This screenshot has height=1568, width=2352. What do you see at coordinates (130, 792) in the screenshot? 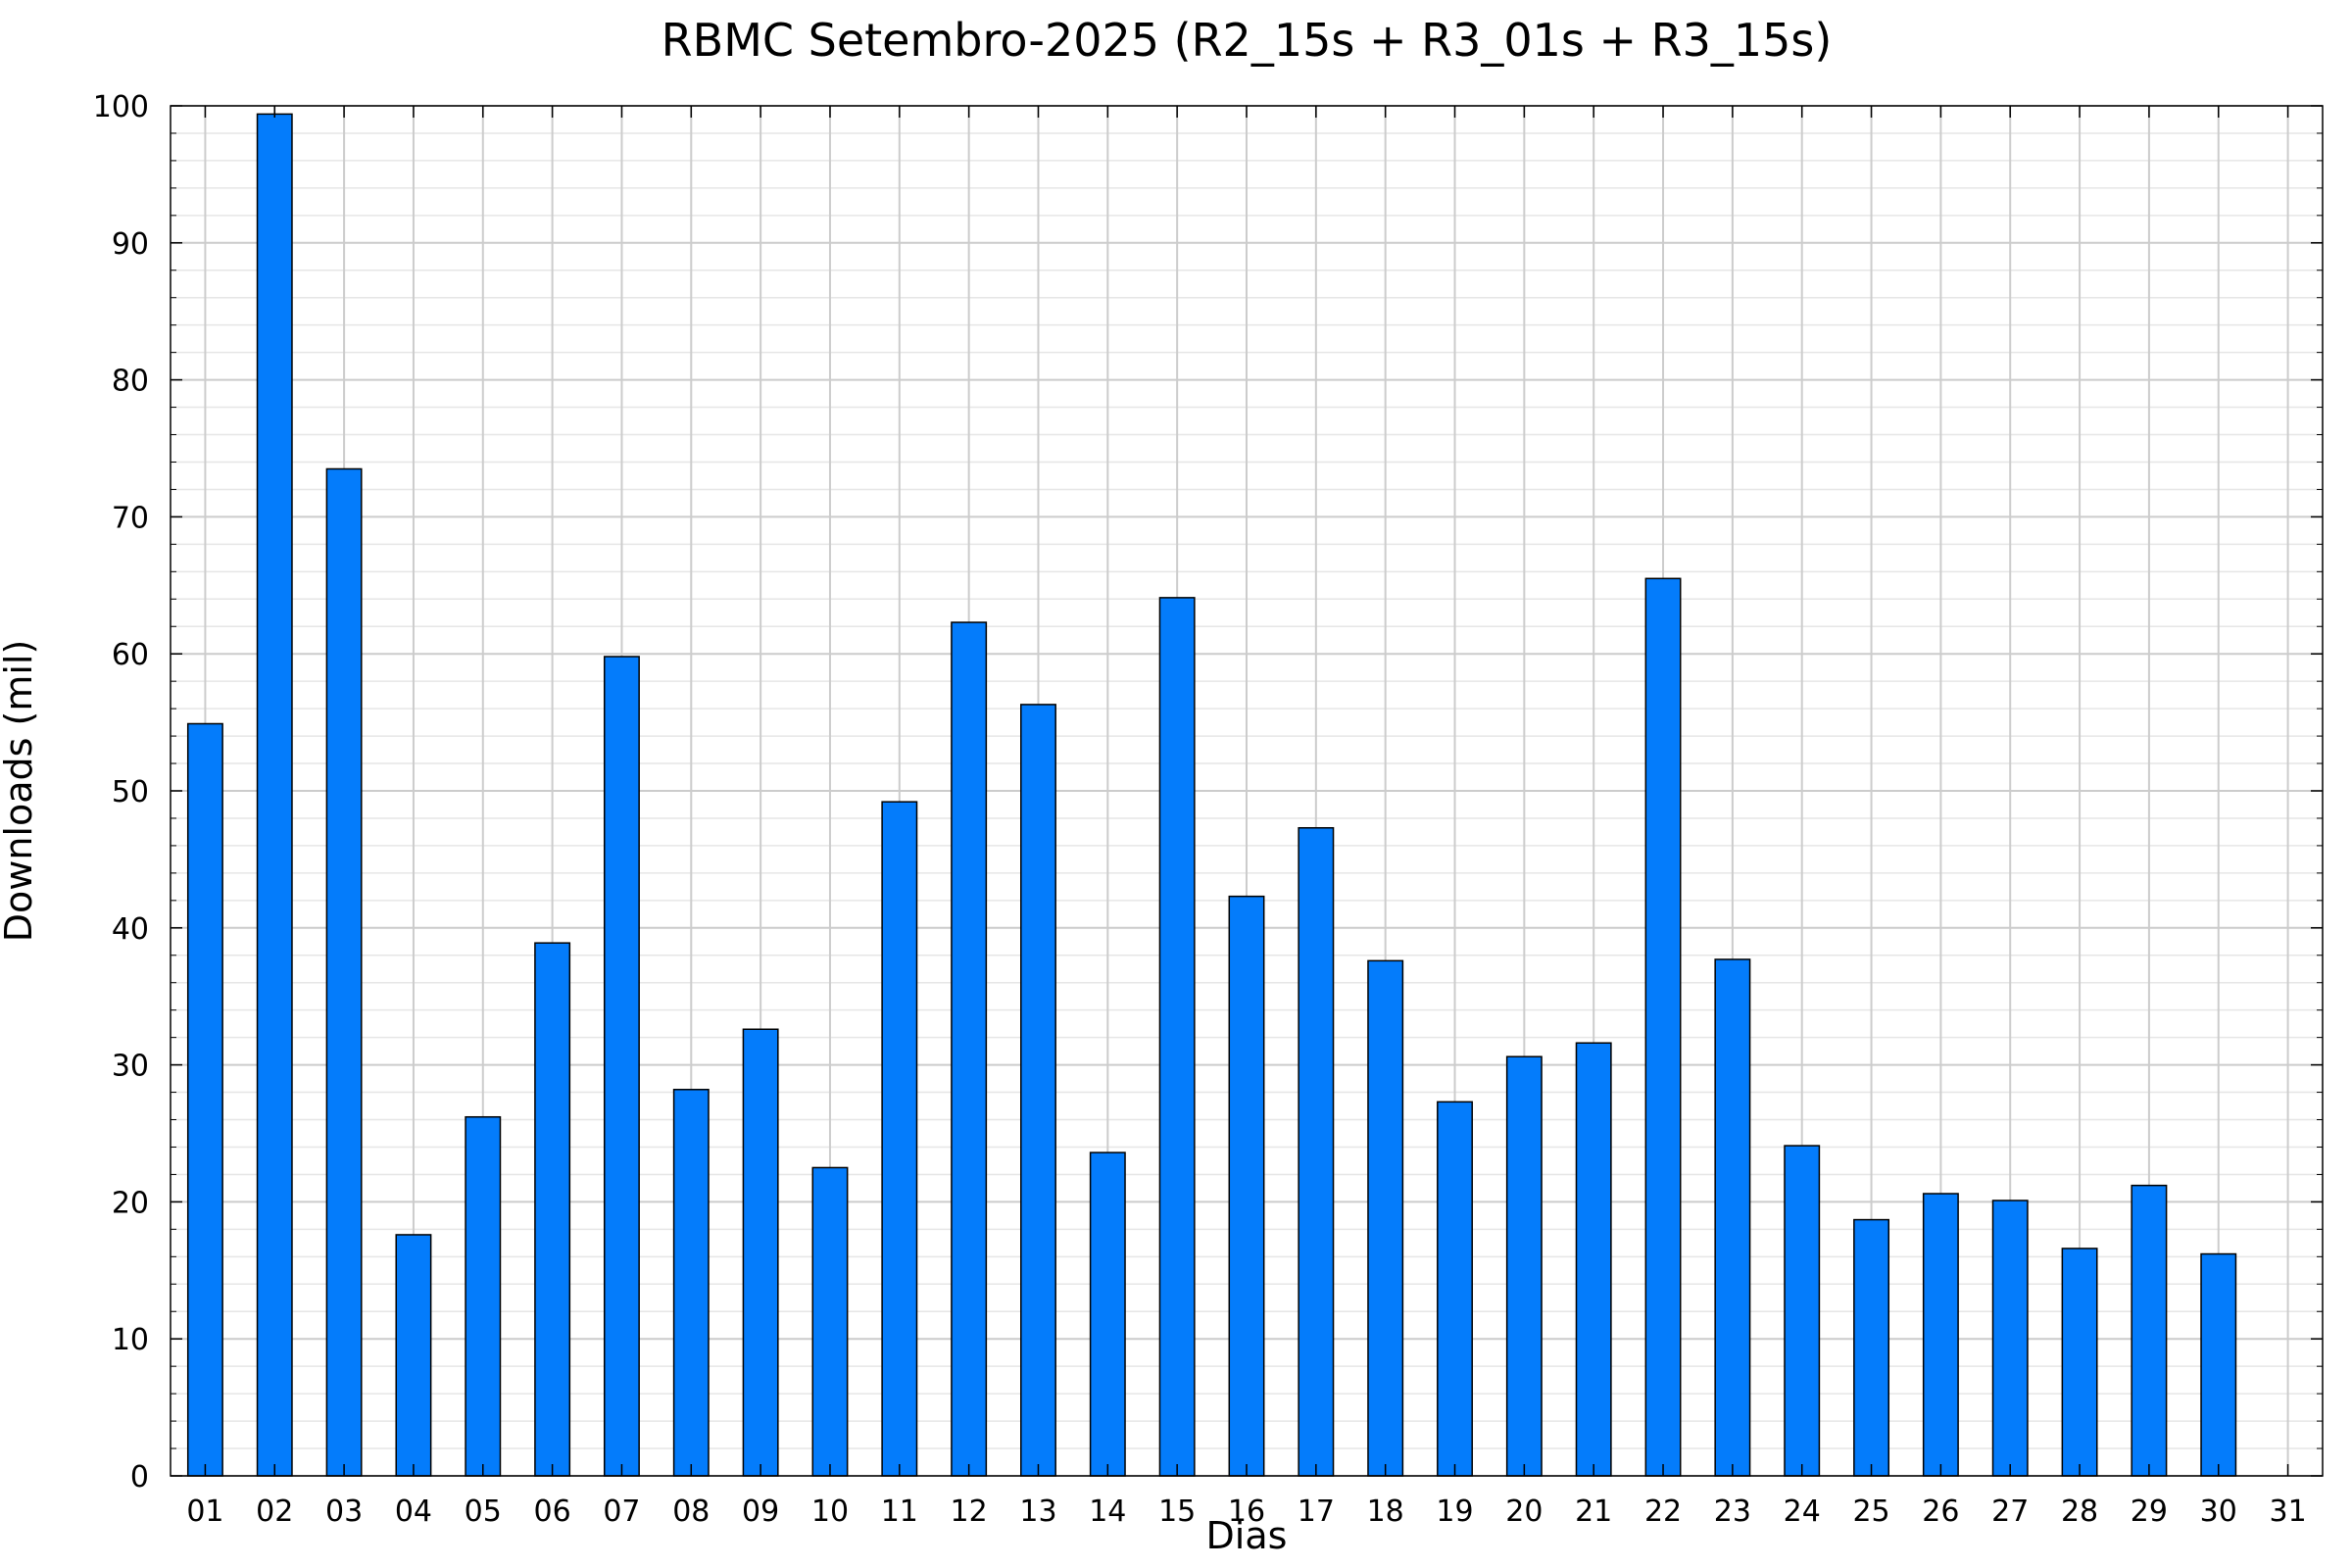
I see `y-tick-label: 50` at bounding box center [130, 792].